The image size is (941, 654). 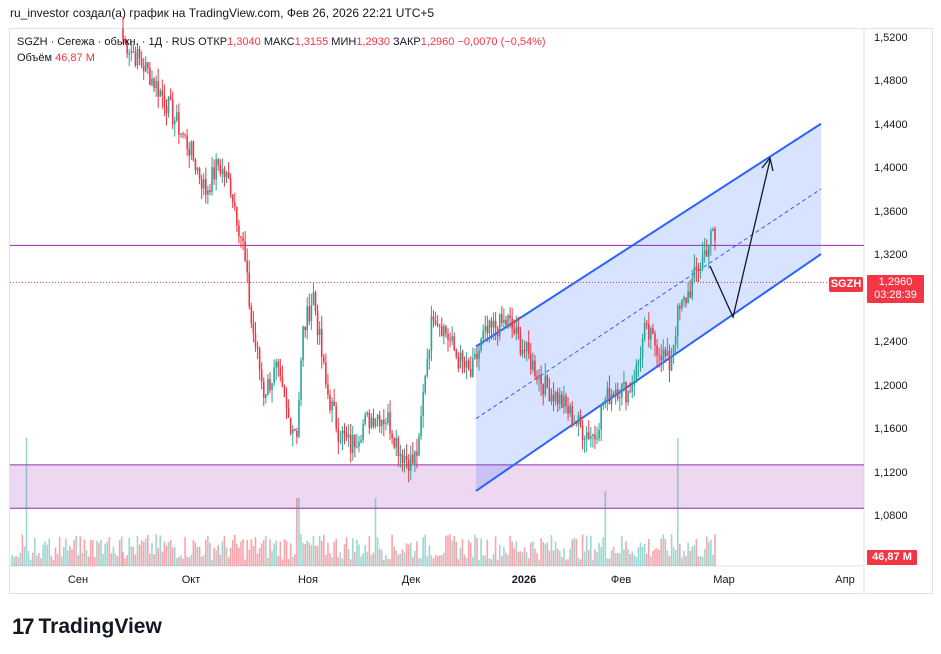 I want to click on tradingview-brand: 17 TradingView, so click(x=87, y=627).